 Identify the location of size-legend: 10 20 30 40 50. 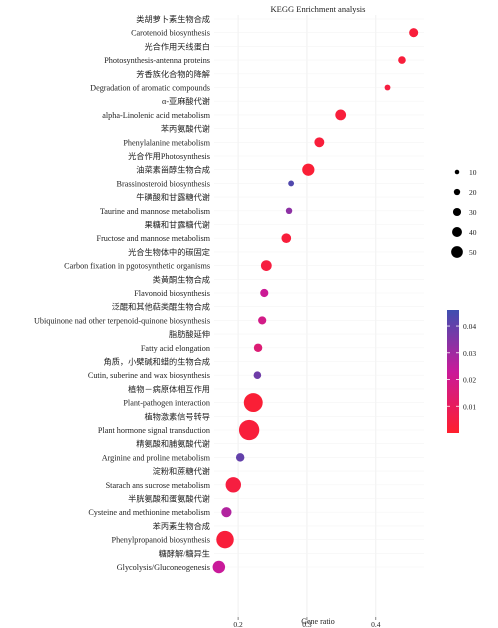
(464, 213).